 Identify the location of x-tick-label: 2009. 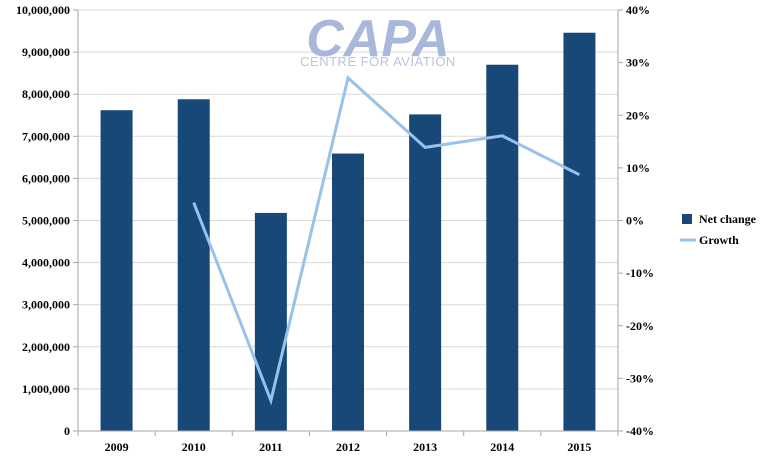
(117, 447).